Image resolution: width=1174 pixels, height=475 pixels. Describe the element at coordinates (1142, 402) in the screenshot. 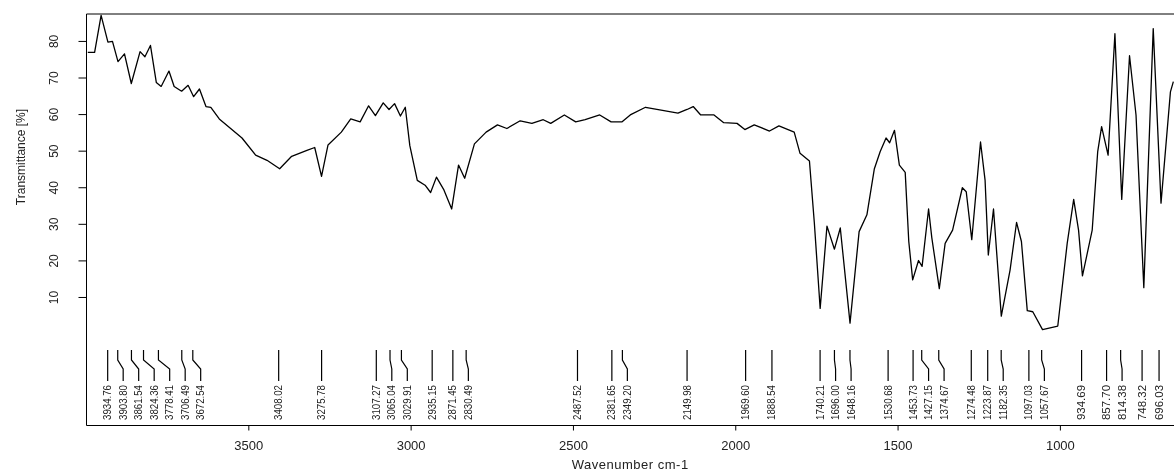

I see `annotation: 748.32` at that location.